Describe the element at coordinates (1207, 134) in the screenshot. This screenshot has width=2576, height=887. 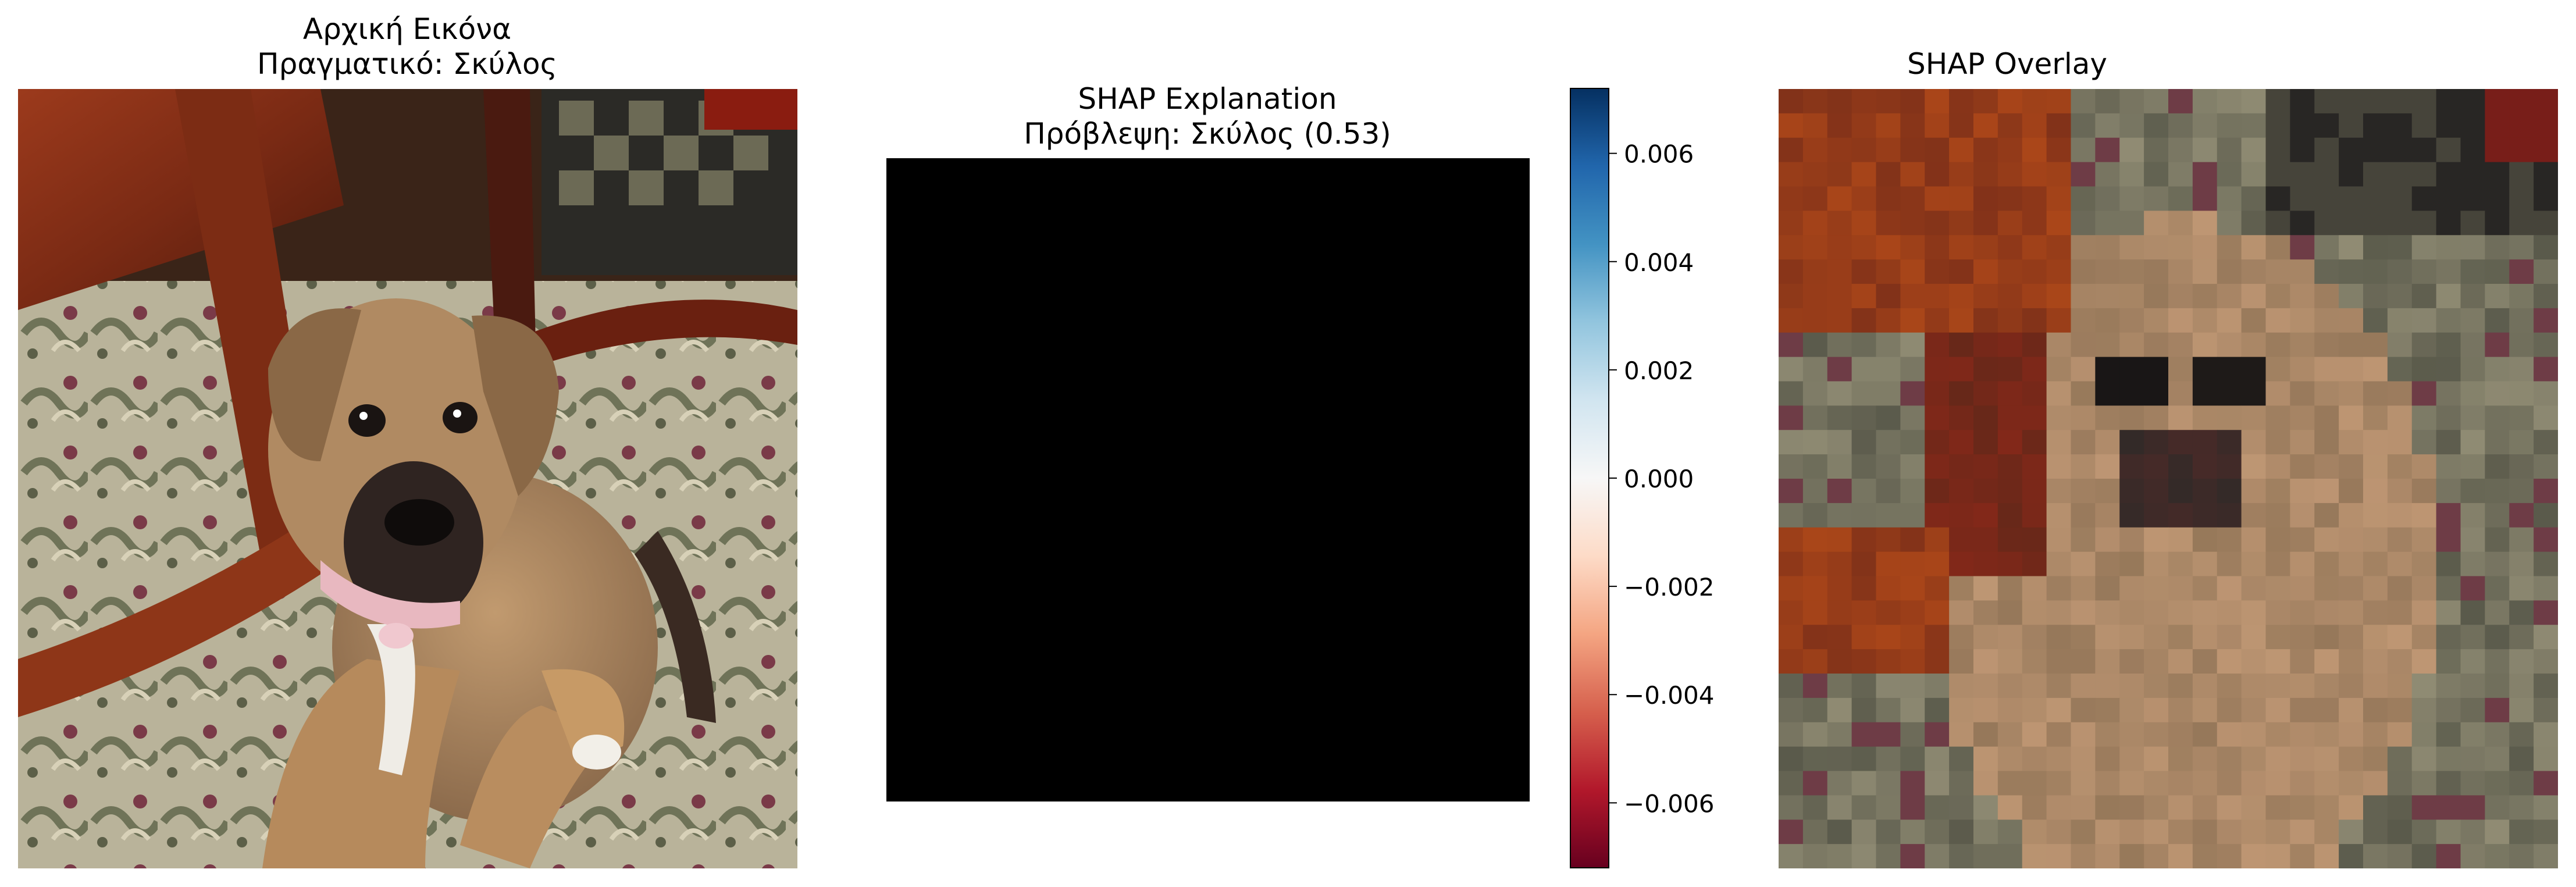
I see `shap-title-line2: Πρόβλεψη: Σκύλος (0.53)` at that location.